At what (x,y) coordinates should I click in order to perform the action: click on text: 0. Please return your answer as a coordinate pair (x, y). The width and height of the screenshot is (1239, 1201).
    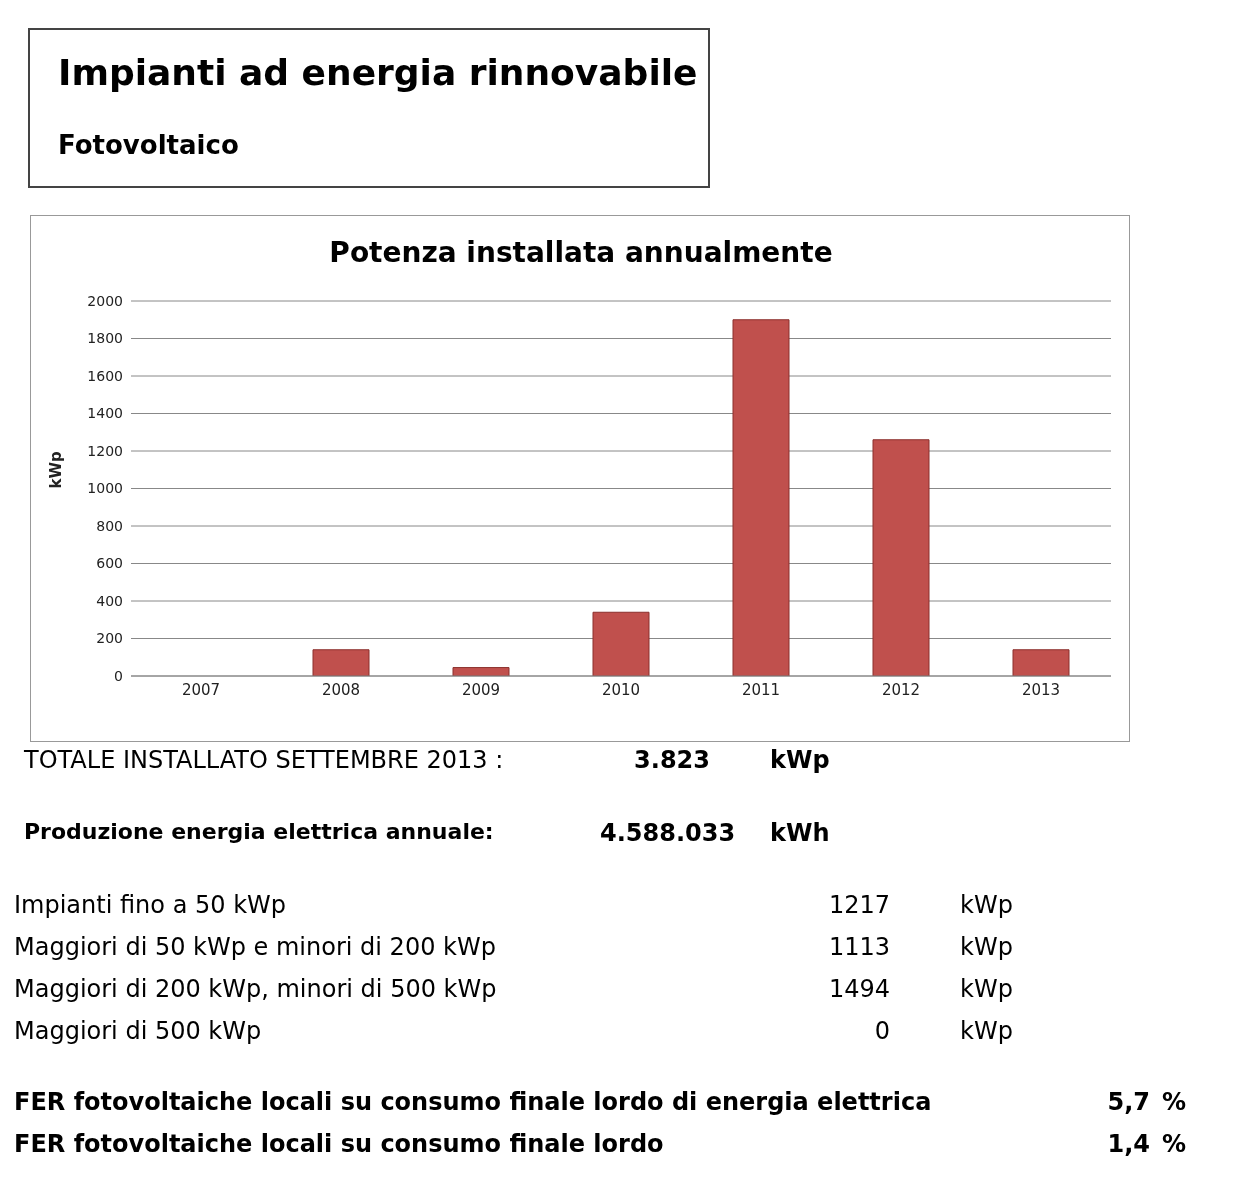
    Looking at the image, I should click on (881, 1031).